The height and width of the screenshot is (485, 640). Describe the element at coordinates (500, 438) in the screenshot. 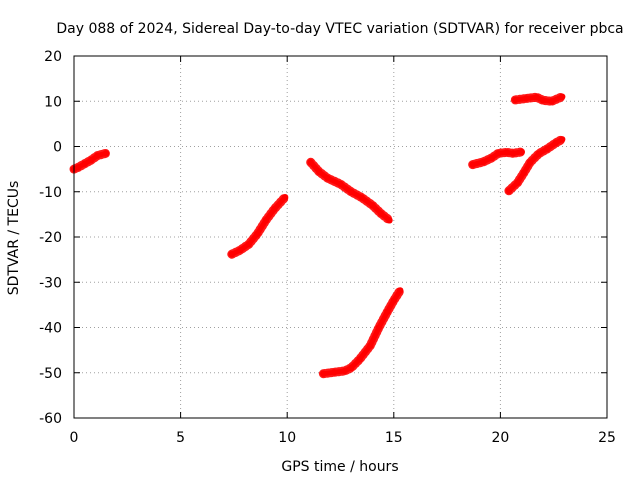

I see `x-tick-label: 20` at that location.